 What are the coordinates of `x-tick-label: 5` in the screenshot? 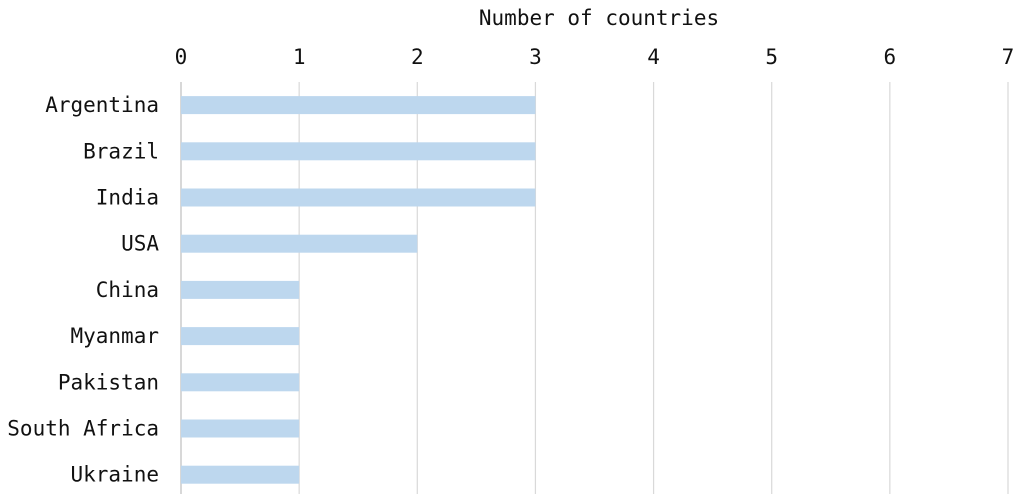 It's located at (771, 57).